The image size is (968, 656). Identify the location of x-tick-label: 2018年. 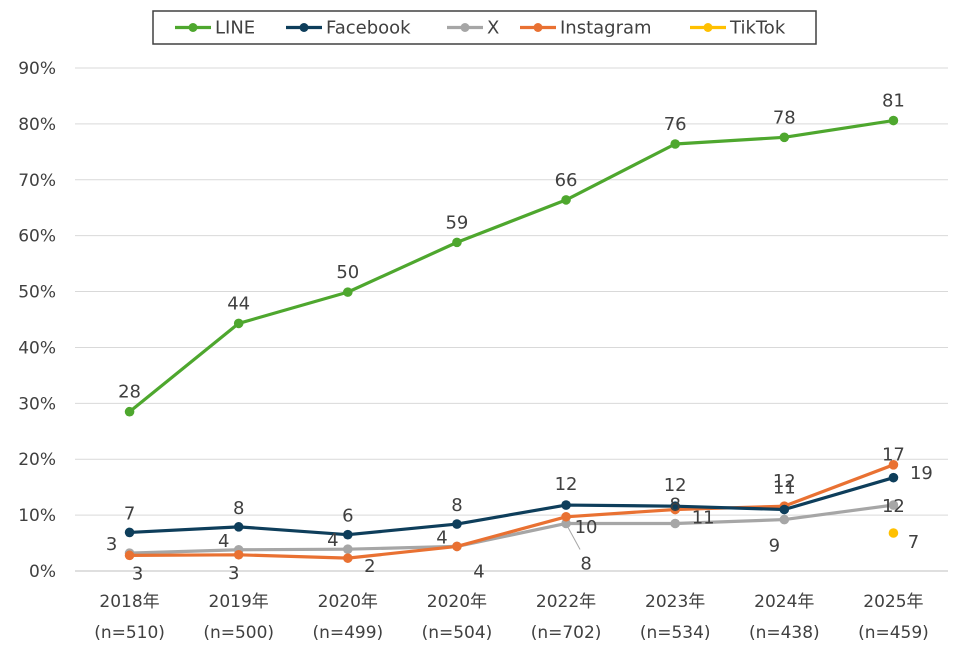
(129, 602).